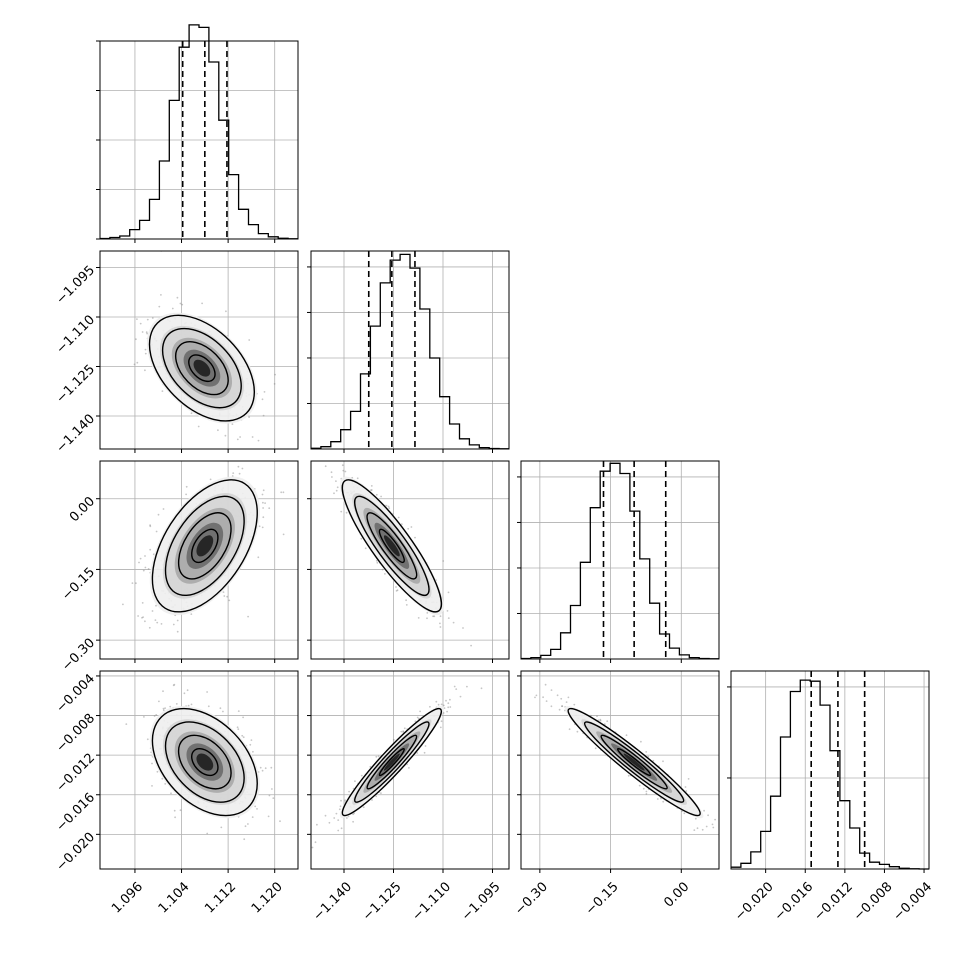 The width and height of the screenshot is (970, 970). What do you see at coordinates (873, 901) in the screenshot?
I see `x-tick-label-3-3: −0.008` at bounding box center [873, 901].